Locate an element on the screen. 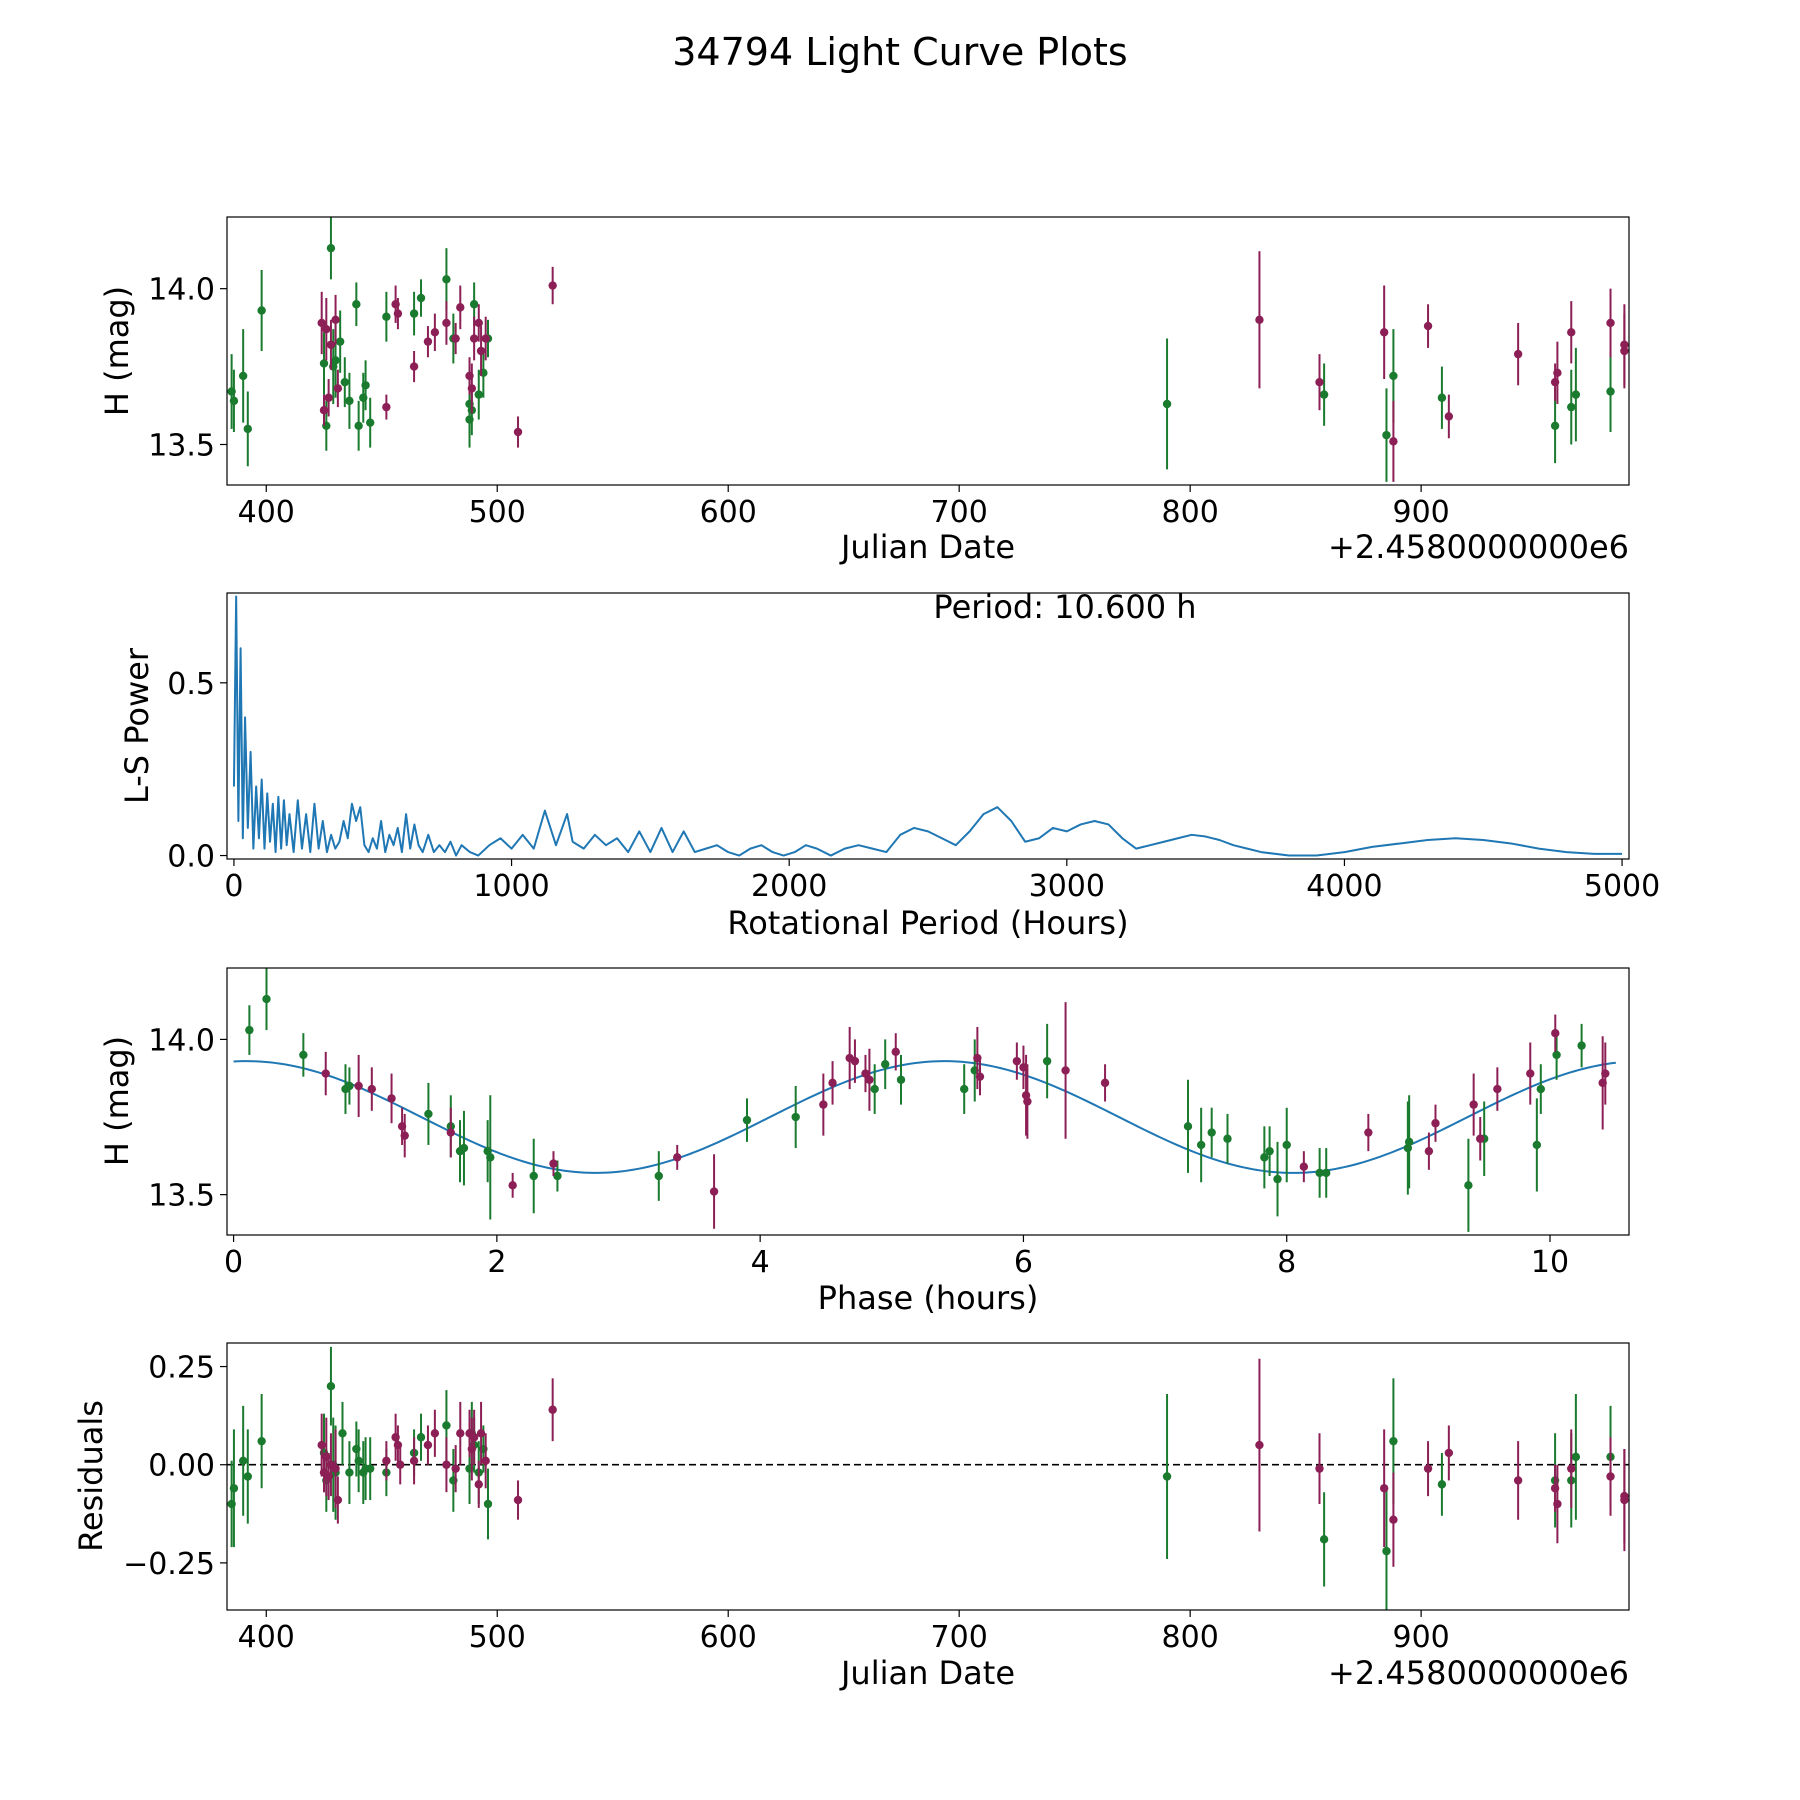  y-tick-label: 0.5 is located at coordinates (191, 684).